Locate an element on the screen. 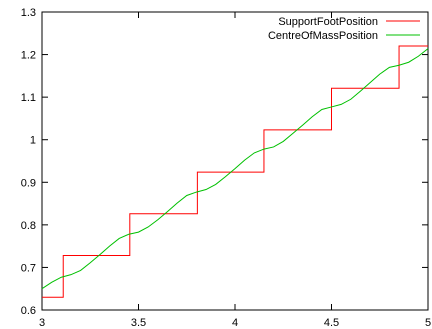 The image size is (432, 329). legend-label-support-foot-position: SupportFootPosition is located at coordinates (328, 22).